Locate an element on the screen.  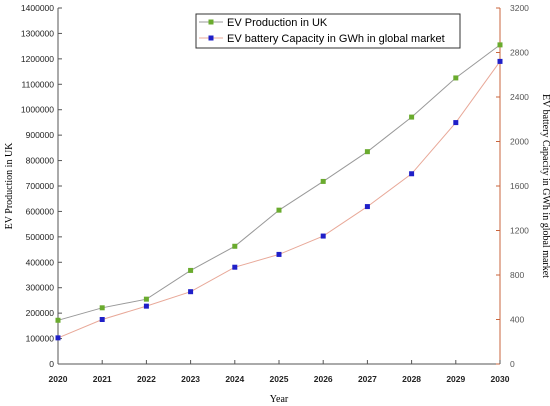
right-y-tick-label: 800 is located at coordinates (517, 275).